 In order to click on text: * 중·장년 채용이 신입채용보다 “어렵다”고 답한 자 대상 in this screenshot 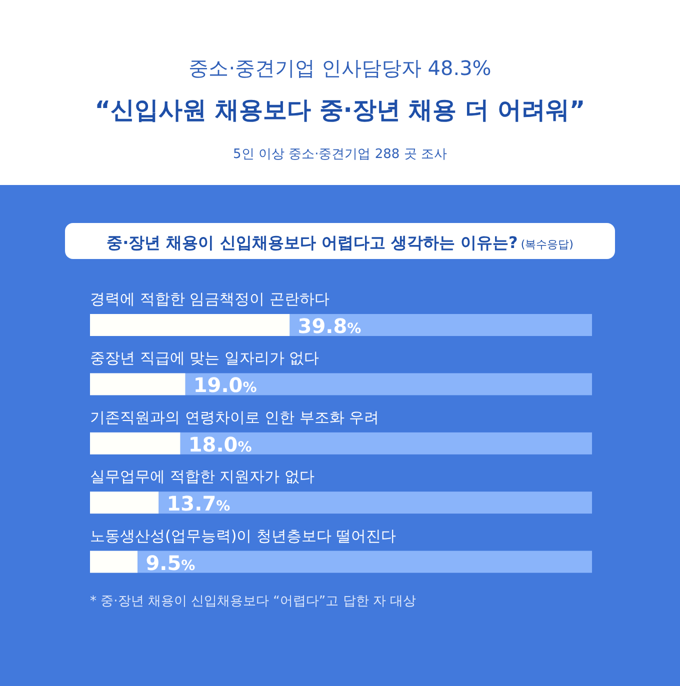, I will do `click(253, 601)`.